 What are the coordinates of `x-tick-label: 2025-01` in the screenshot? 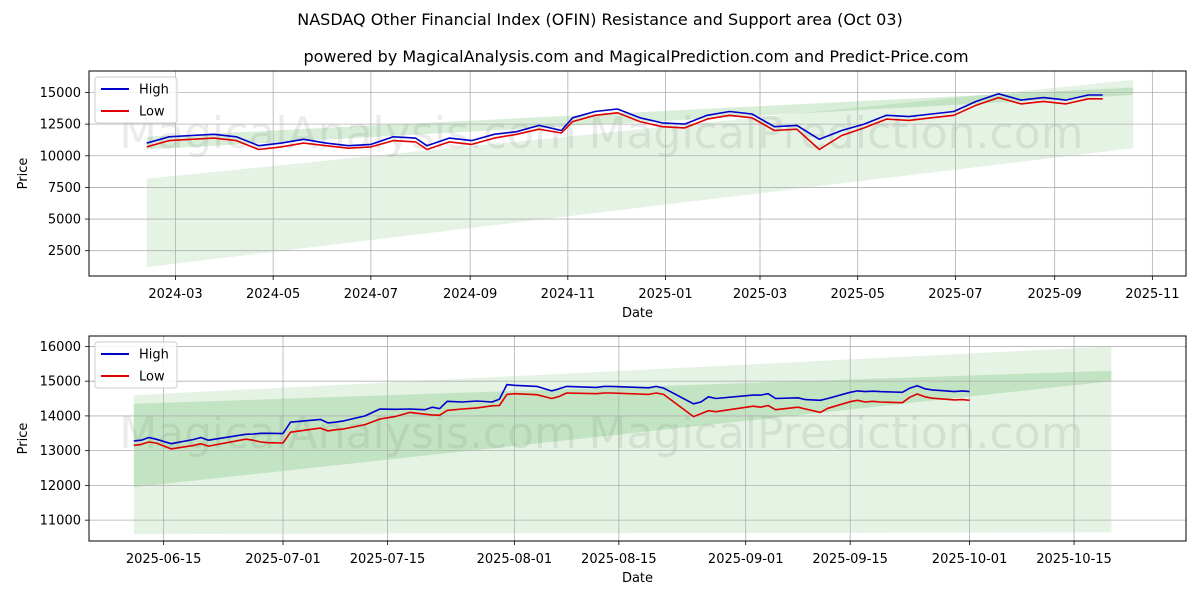 It's located at (665, 294).